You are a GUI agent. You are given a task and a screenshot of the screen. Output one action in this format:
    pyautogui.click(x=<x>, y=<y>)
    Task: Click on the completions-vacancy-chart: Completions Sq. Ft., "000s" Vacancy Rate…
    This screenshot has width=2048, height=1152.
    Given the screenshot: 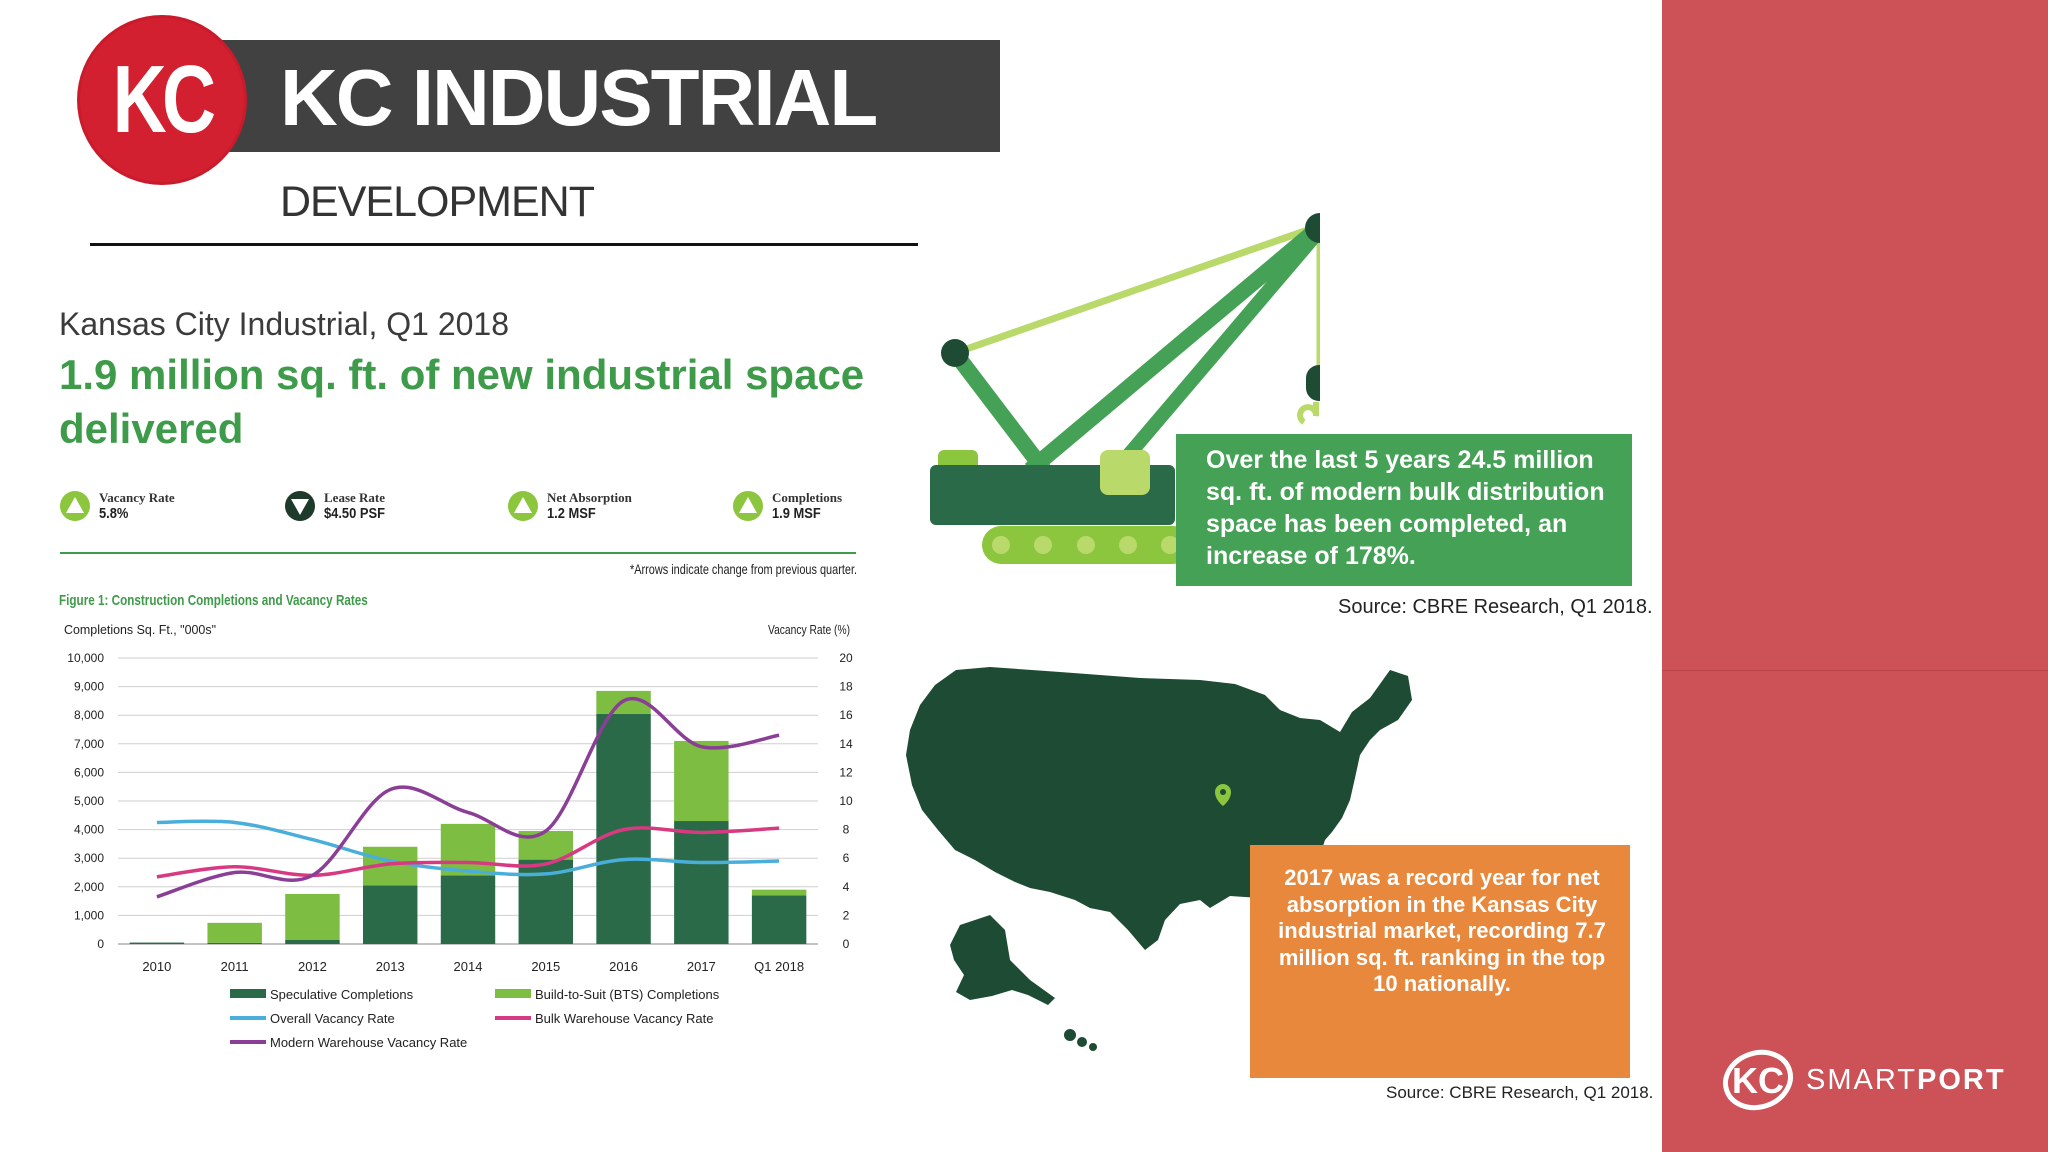 What is the action you would take?
    pyautogui.click(x=458, y=836)
    